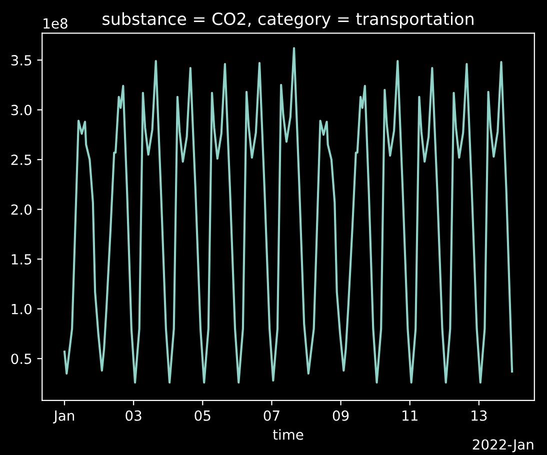  Describe the element at coordinates (410, 415) in the screenshot. I see `x-tick-label: 11` at that location.